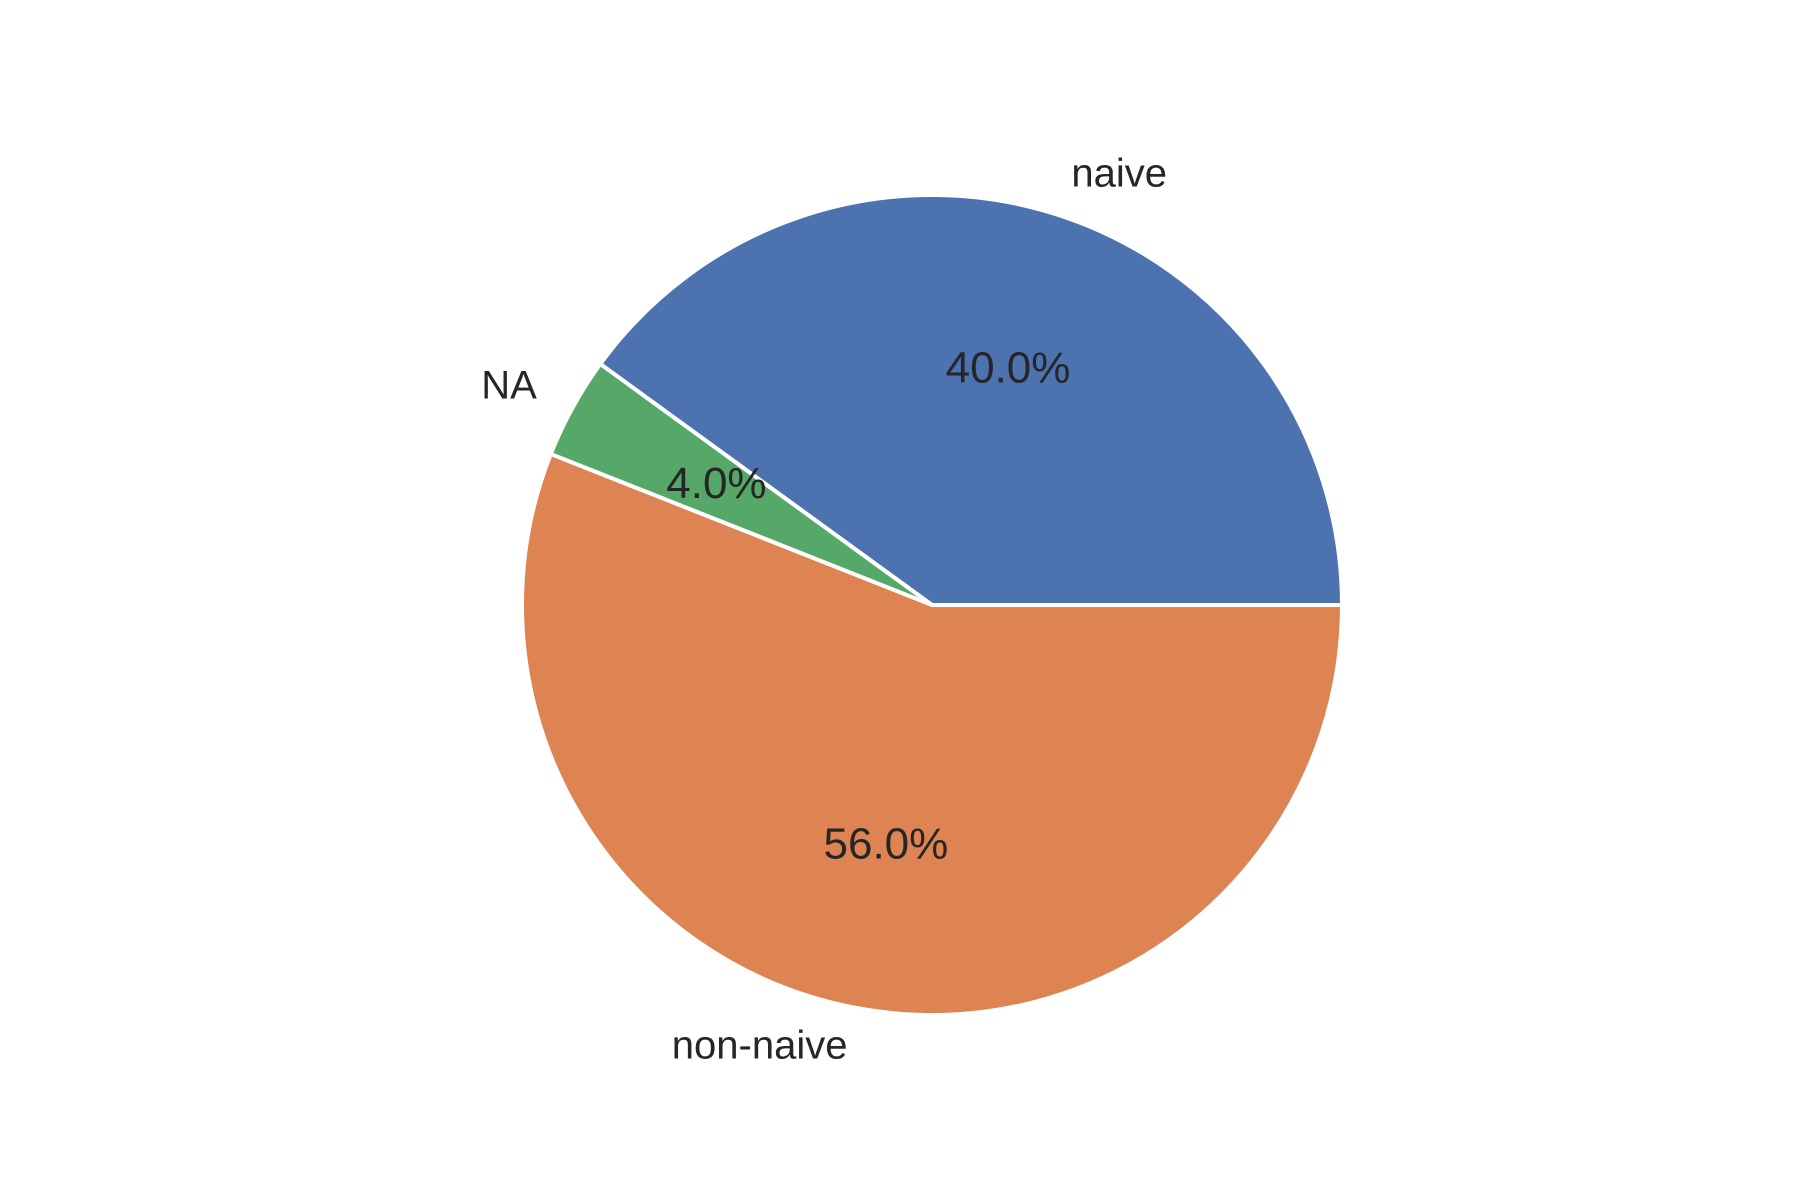  What do you see at coordinates (1119, 174) in the screenshot?
I see `category-label-naive: naive` at bounding box center [1119, 174].